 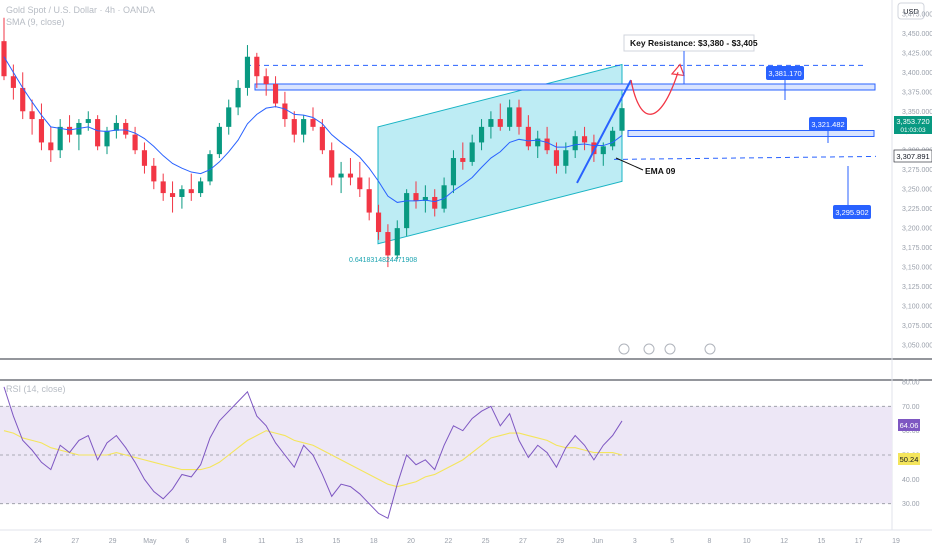 What do you see at coordinates (828, 124) in the screenshot?
I see `level-mid-badge` at bounding box center [828, 124].